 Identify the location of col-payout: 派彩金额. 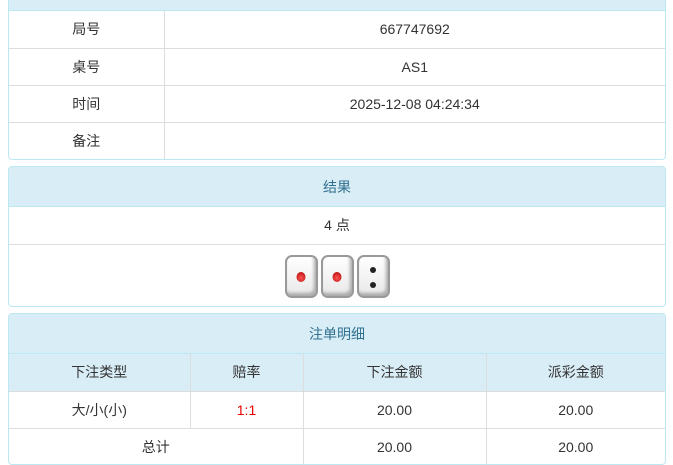
(575, 373).